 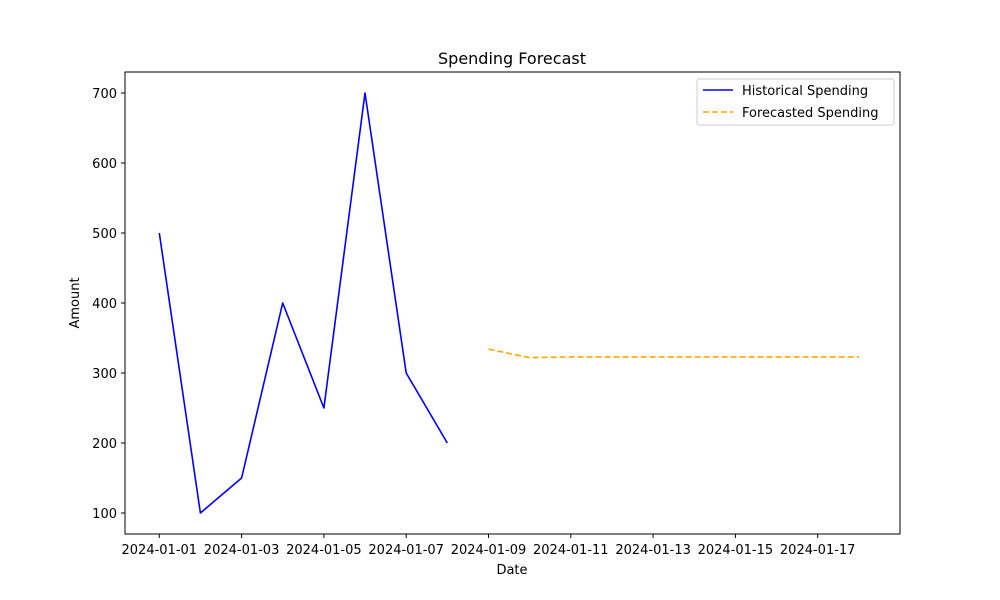 I want to click on series-line-forecast, so click(x=673, y=353).